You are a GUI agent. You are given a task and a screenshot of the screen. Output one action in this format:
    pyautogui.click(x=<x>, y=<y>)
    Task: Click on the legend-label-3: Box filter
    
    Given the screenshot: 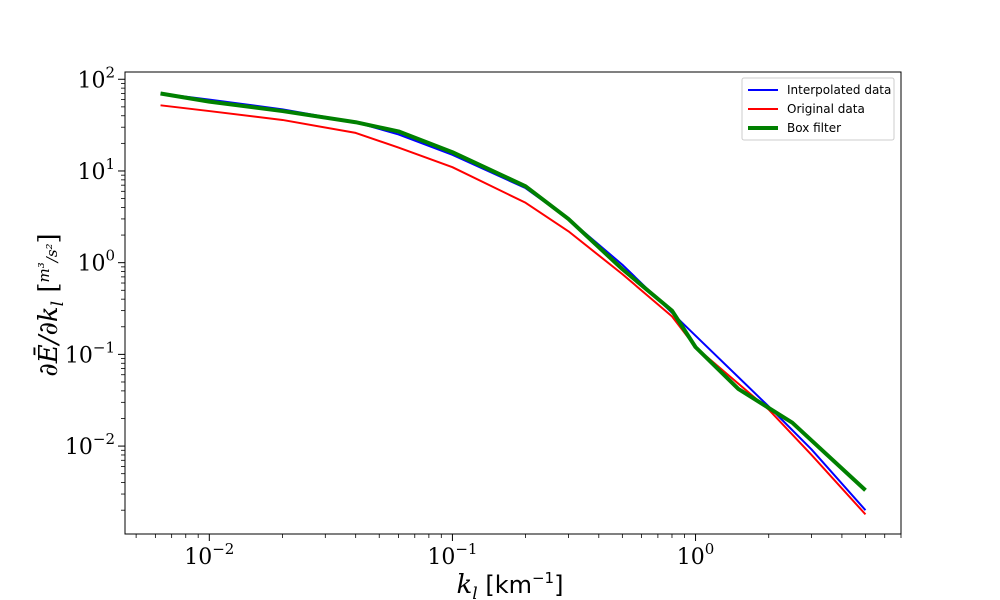 What is the action you would take?
    pyautogui.click(x=814, y=128)
    